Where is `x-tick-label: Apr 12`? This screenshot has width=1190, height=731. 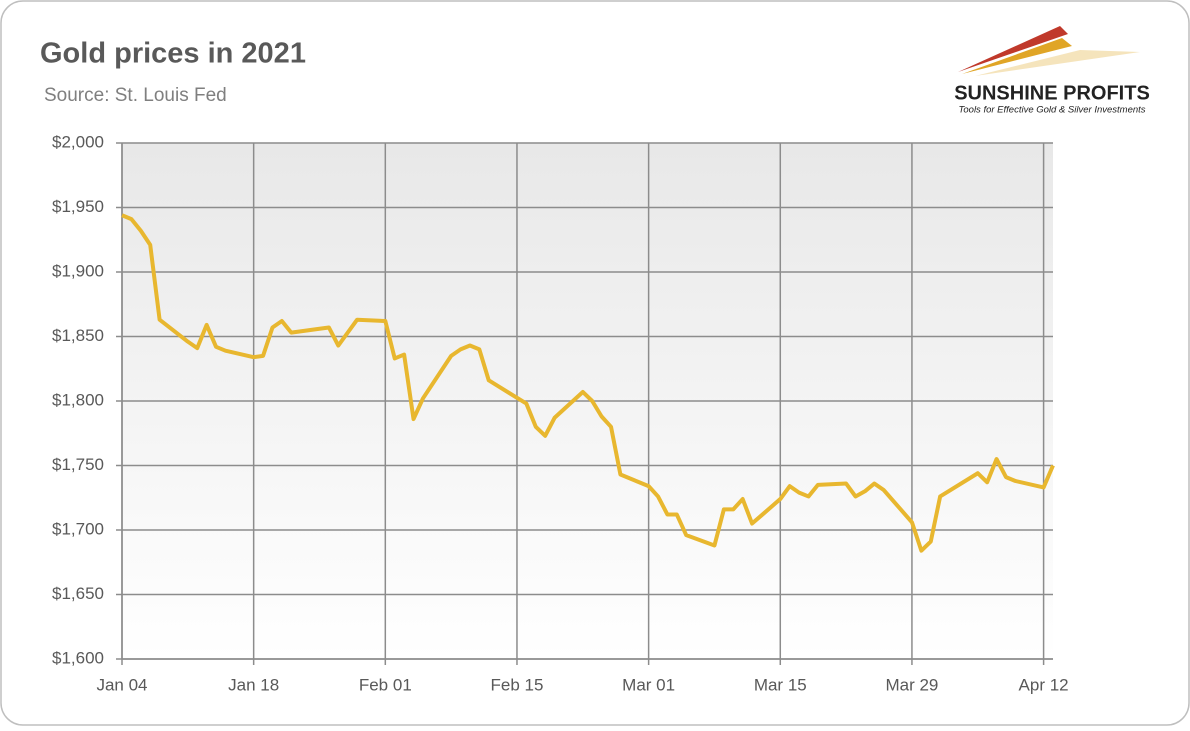
x-tick-label: Apr 12 is located at coordinates (1044, 684).